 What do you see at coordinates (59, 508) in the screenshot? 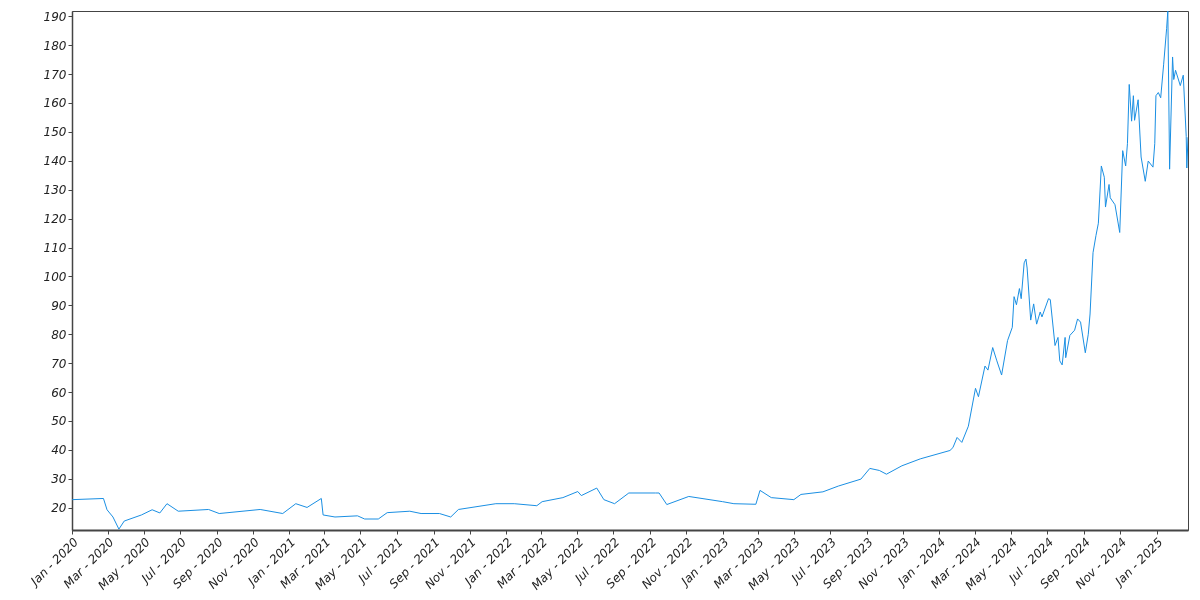
I see `y-tick-label: 20` at bounding box center [59, 508].